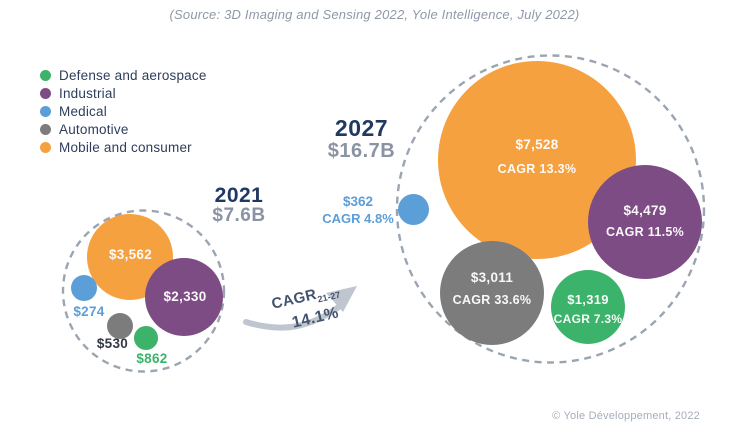 Image resolution: width=749 pixels, height=448 pixels. I want to click on label-2027-industrial: $4,479 CAGR 11.5%, so click(645, 221).